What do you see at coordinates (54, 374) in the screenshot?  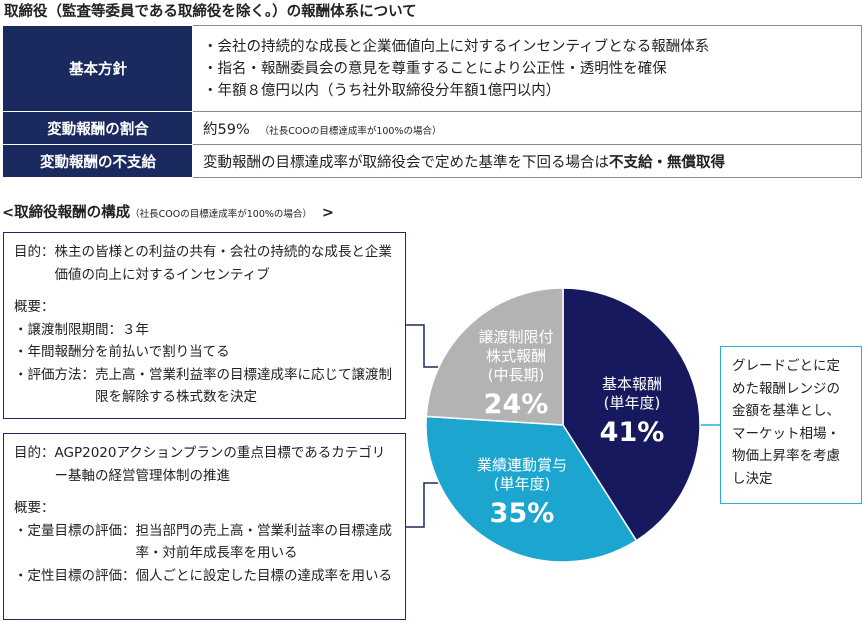 I see `stock-item-key: ・評価方法：` at bounding box center [54, 374].